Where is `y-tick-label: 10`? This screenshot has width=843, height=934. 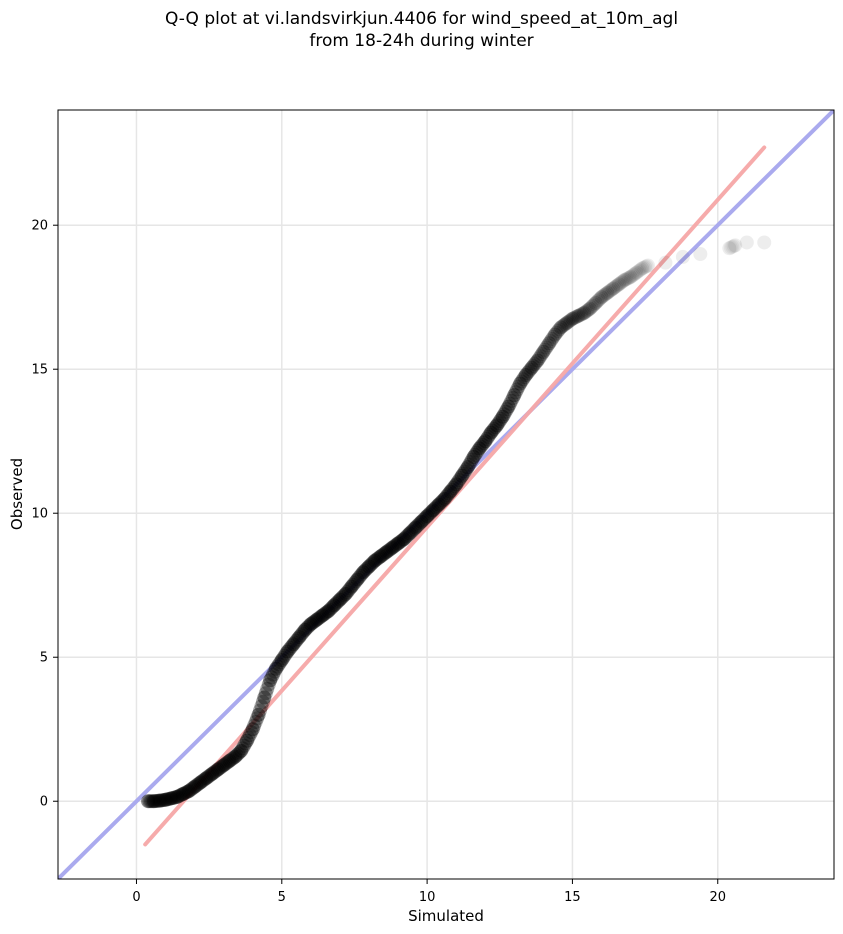 y-tick-label: 10 is located at coordinates (39, 514).